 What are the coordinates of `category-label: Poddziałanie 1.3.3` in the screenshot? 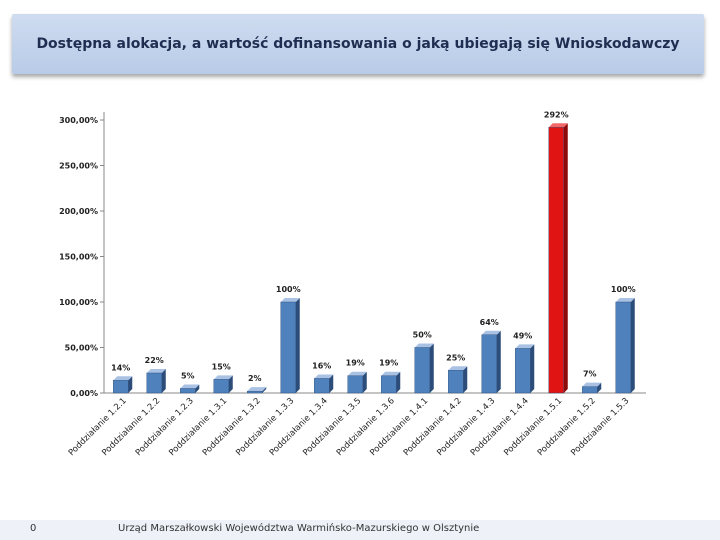 It's located at (265, 427).